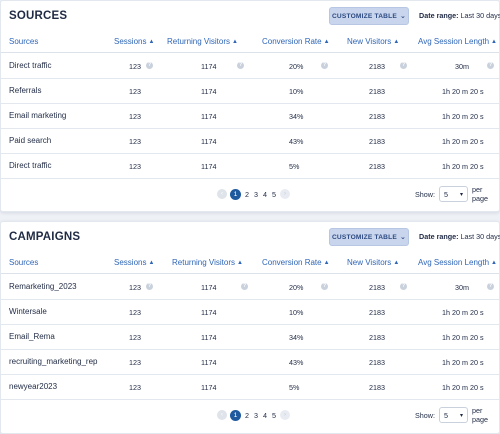  What do you see at coordinates (296, 66) in the screenshot?
I see `conversion-rate-cell: 20%` at bounding box center [296, 66].